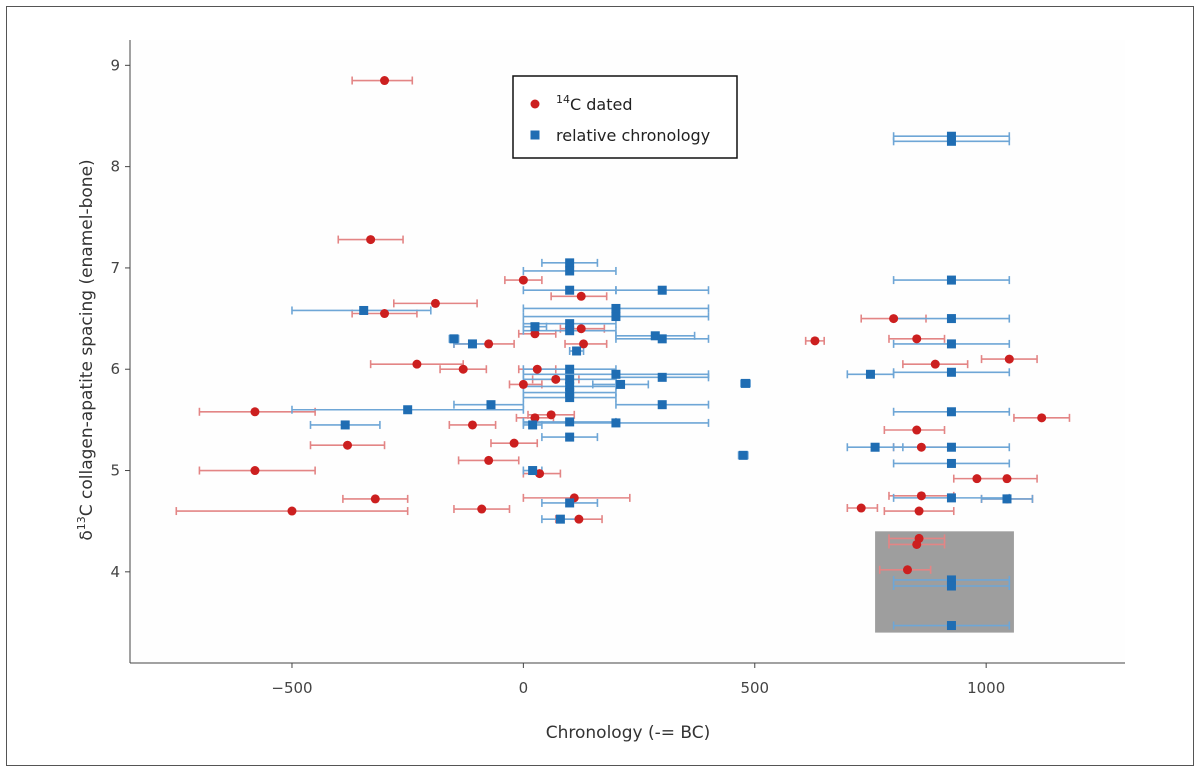 The height and width of the screenshot is (774, 1202). Describe the element at coordinates (535, 104) in the screenshot. I see `legend-marker-14c-dated` at that location.